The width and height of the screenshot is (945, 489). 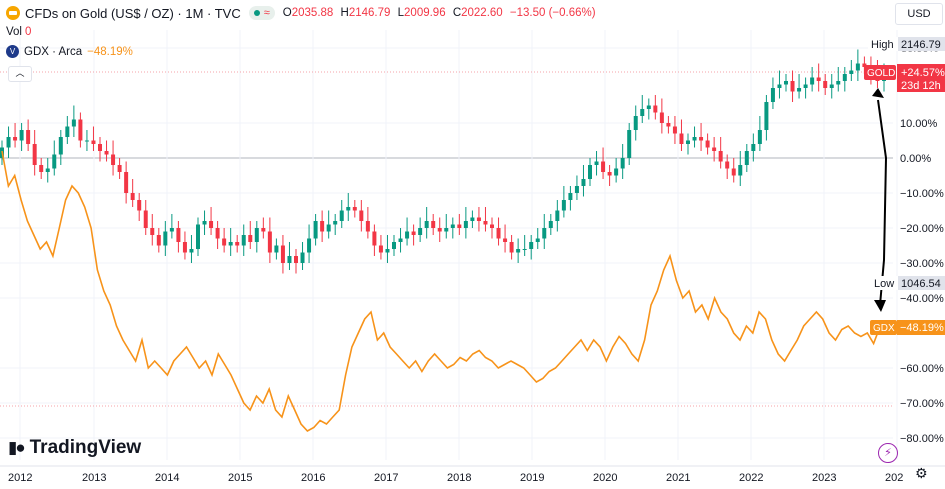 What do you see at coordinates (888, 453) in the screenshot?
I see `lightning-icon: ⚡` at bounding box center [888, 453].